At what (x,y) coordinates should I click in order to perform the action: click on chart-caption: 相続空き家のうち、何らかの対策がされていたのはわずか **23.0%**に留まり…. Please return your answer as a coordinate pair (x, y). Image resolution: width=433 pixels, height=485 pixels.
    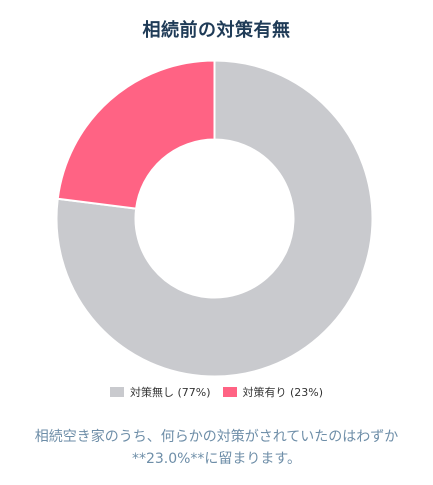
    Looking at the image, I should click on (216, 448).